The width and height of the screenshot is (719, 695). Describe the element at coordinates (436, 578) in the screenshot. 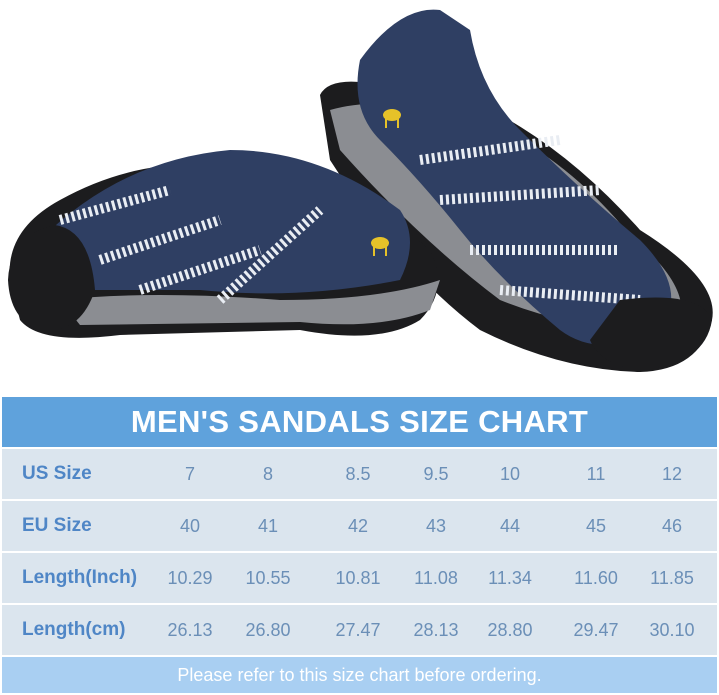

I see `table-cell: 11.08` at that location.